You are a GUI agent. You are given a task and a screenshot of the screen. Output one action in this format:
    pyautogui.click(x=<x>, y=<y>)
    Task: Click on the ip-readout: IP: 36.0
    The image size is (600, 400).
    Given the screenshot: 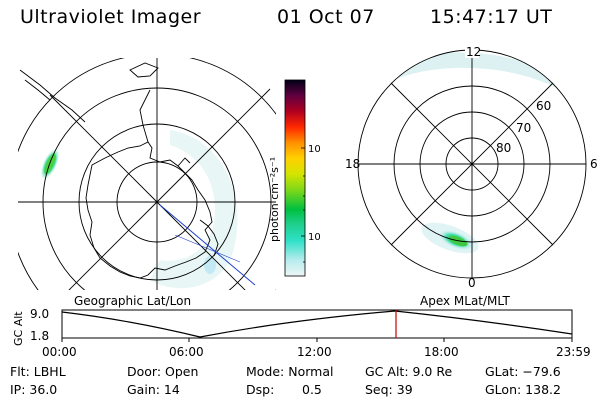 What is the action you would take?
    pyautogui.click(x=34, y=389)
    